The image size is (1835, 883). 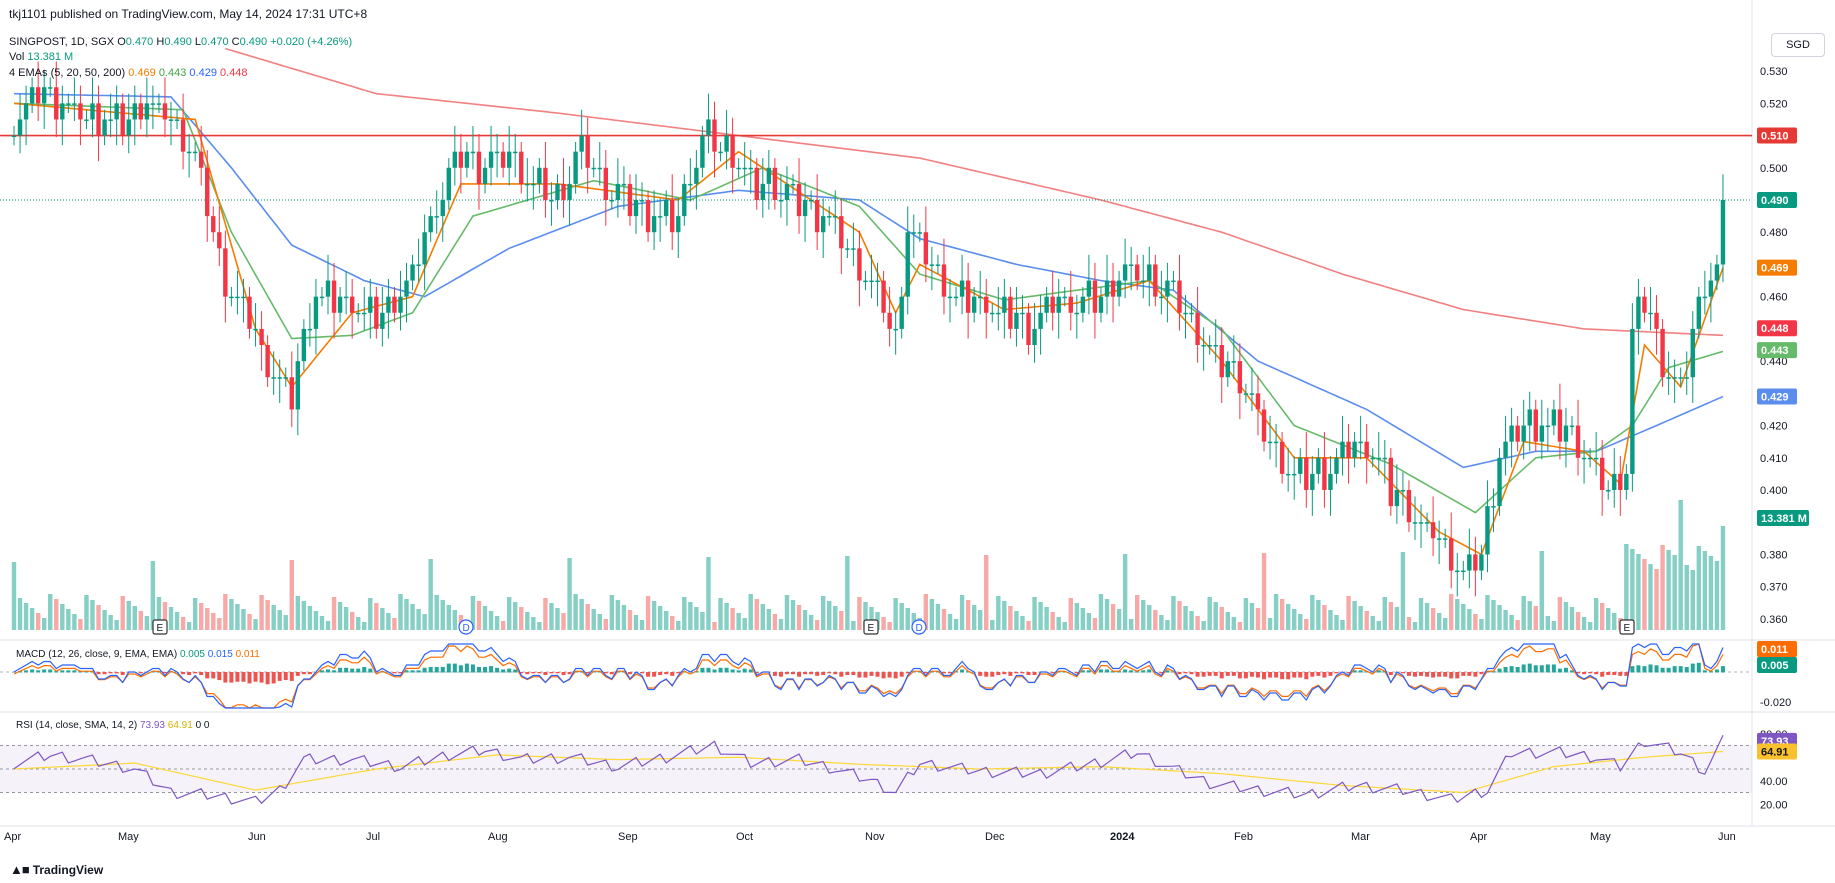 I want to click on tradingview-logo: ▲■ TradingView, so click(x=57, y=869).